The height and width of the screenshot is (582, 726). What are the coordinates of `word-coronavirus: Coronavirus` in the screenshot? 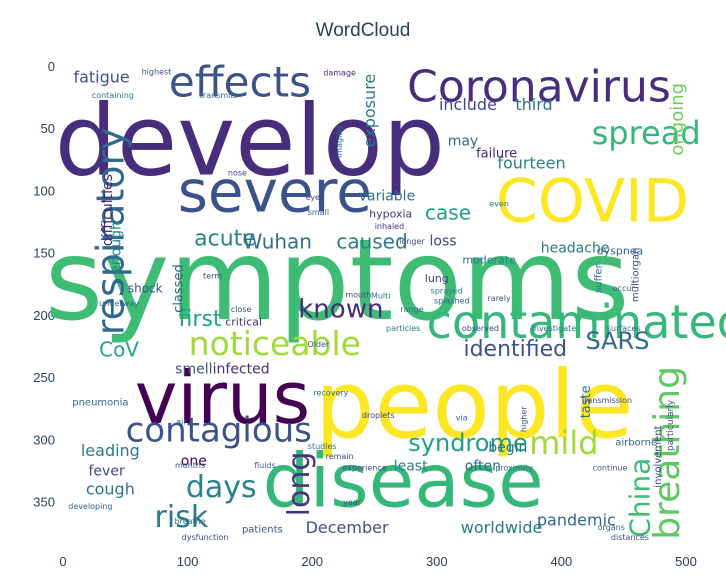 It's located at (539, 86).